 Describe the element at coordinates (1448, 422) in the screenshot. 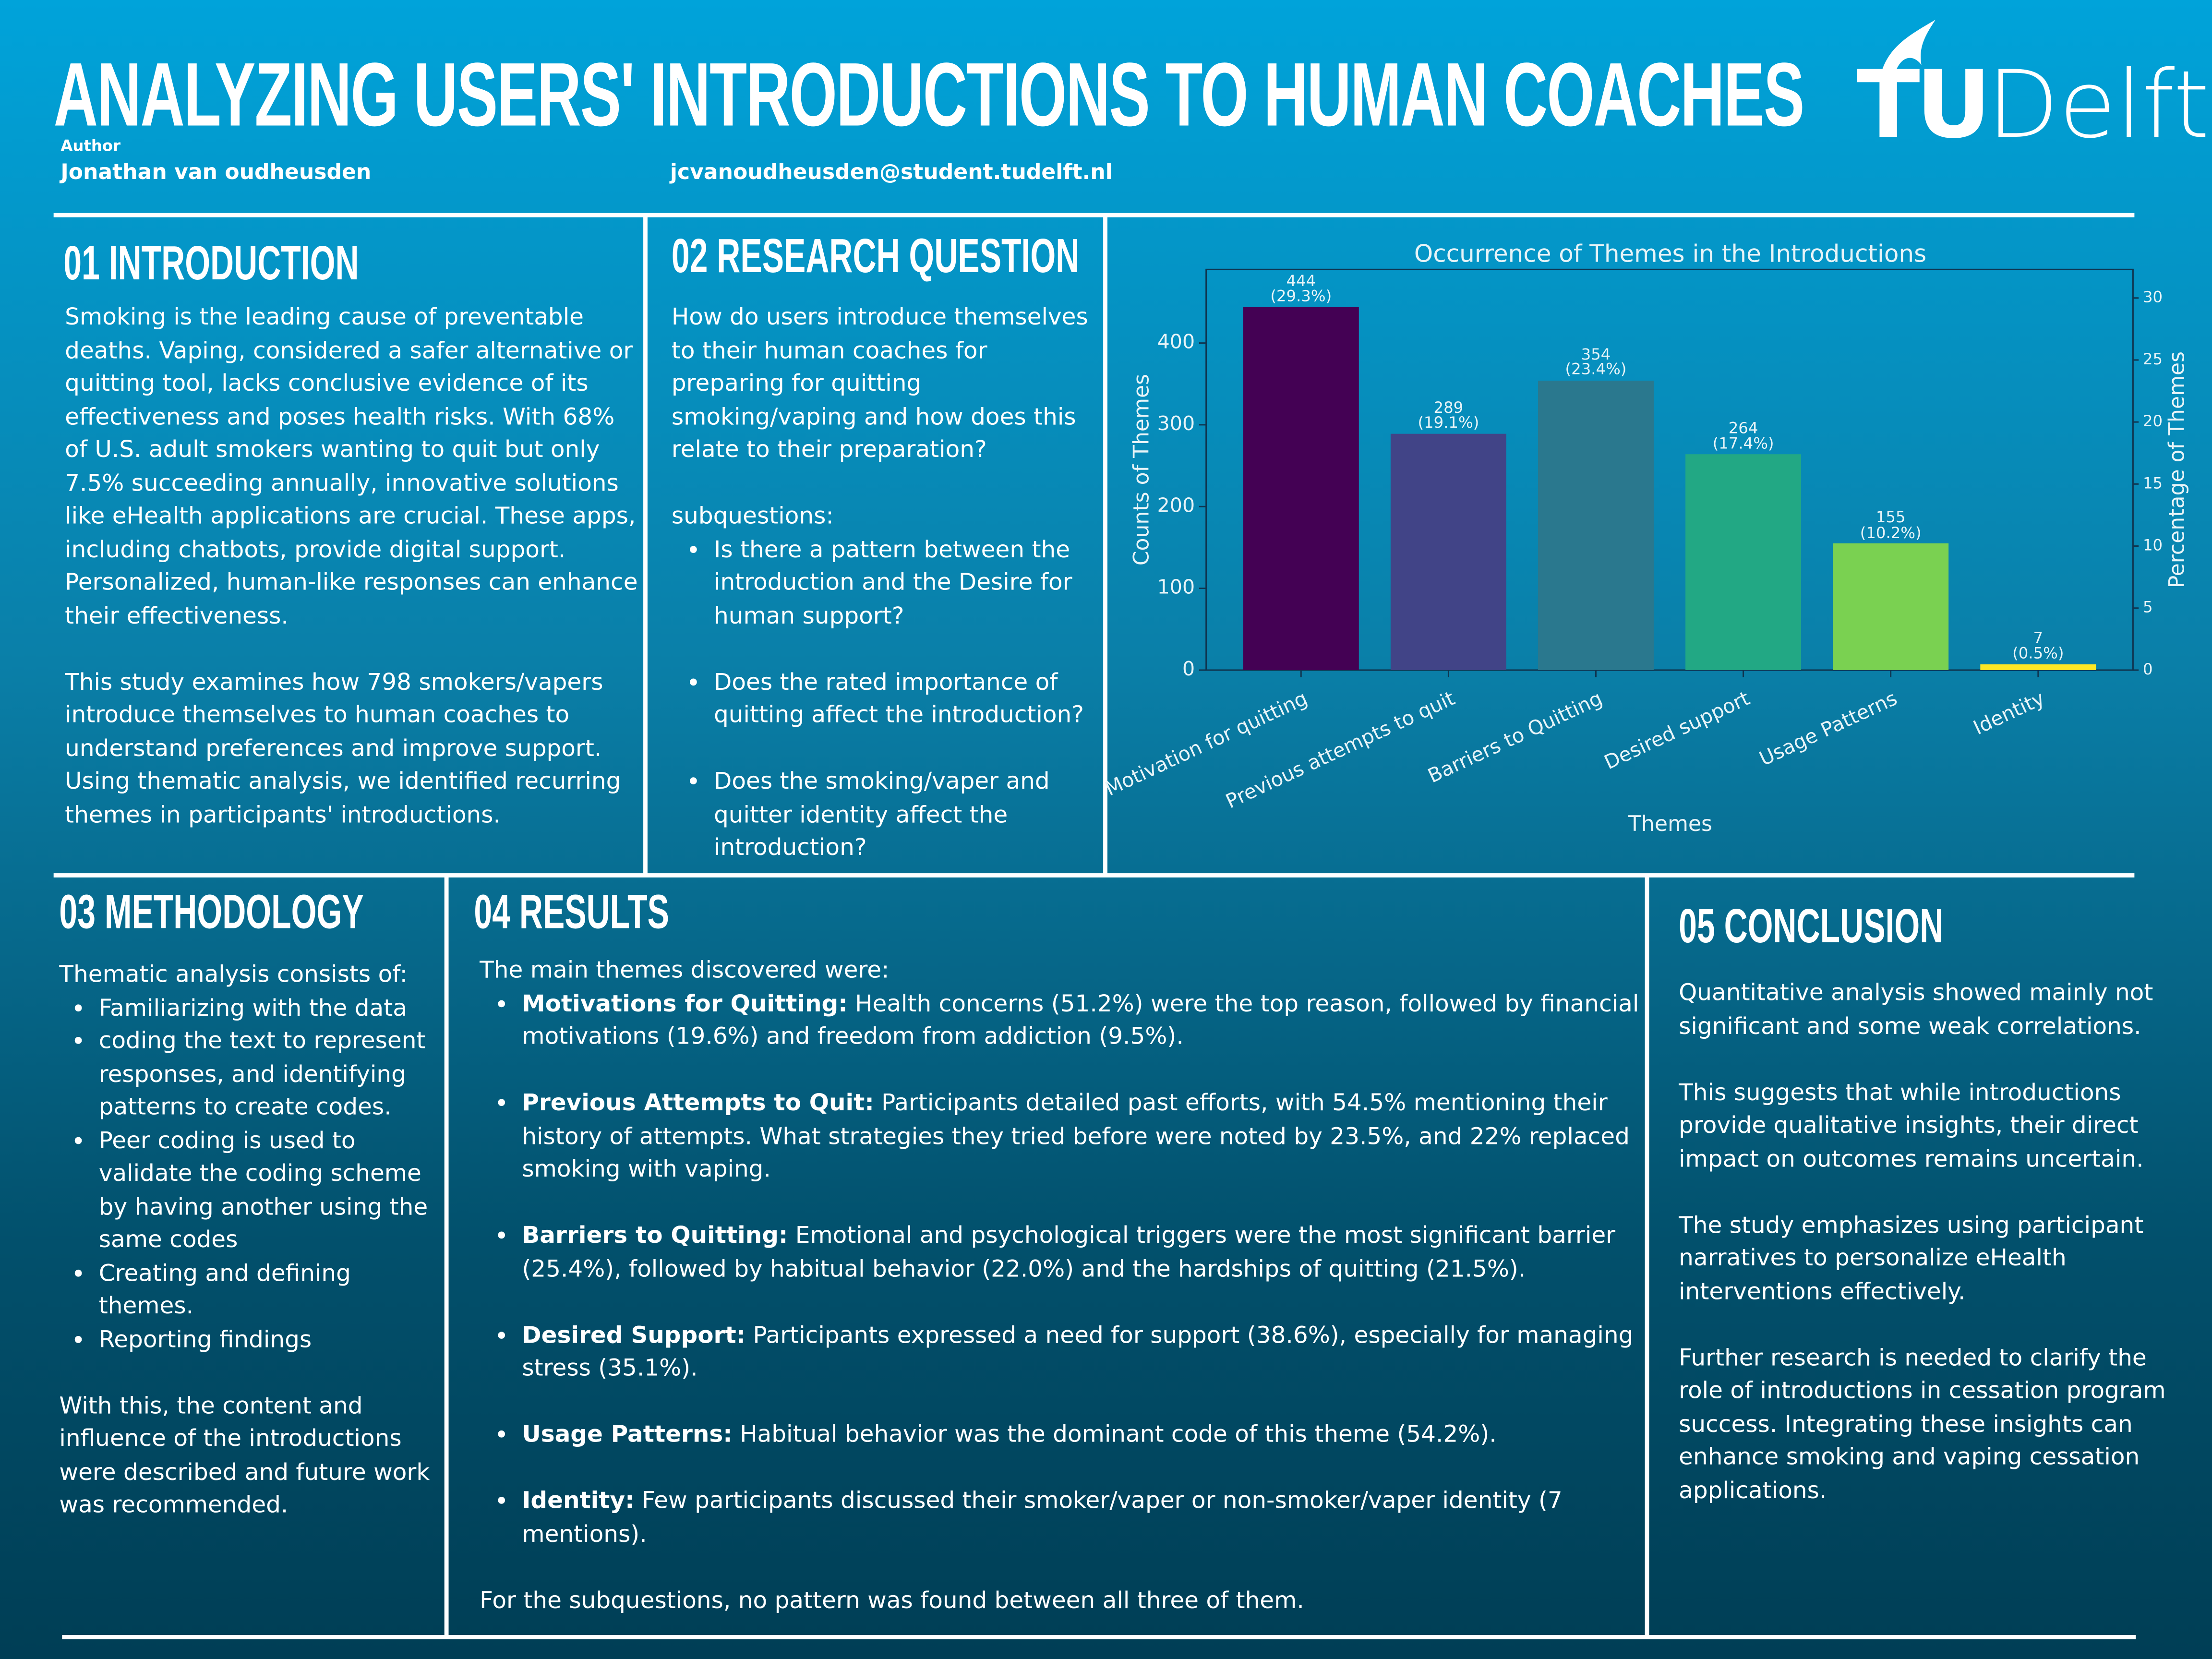

I see `percent-label: (19.1%)` at that location.